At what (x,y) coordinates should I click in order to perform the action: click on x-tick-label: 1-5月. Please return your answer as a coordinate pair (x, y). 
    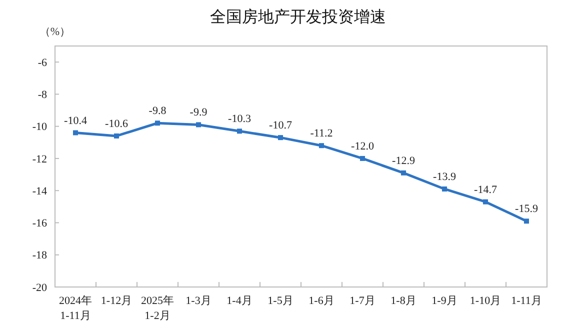
    Looking at the image, I should click on (281, 301).